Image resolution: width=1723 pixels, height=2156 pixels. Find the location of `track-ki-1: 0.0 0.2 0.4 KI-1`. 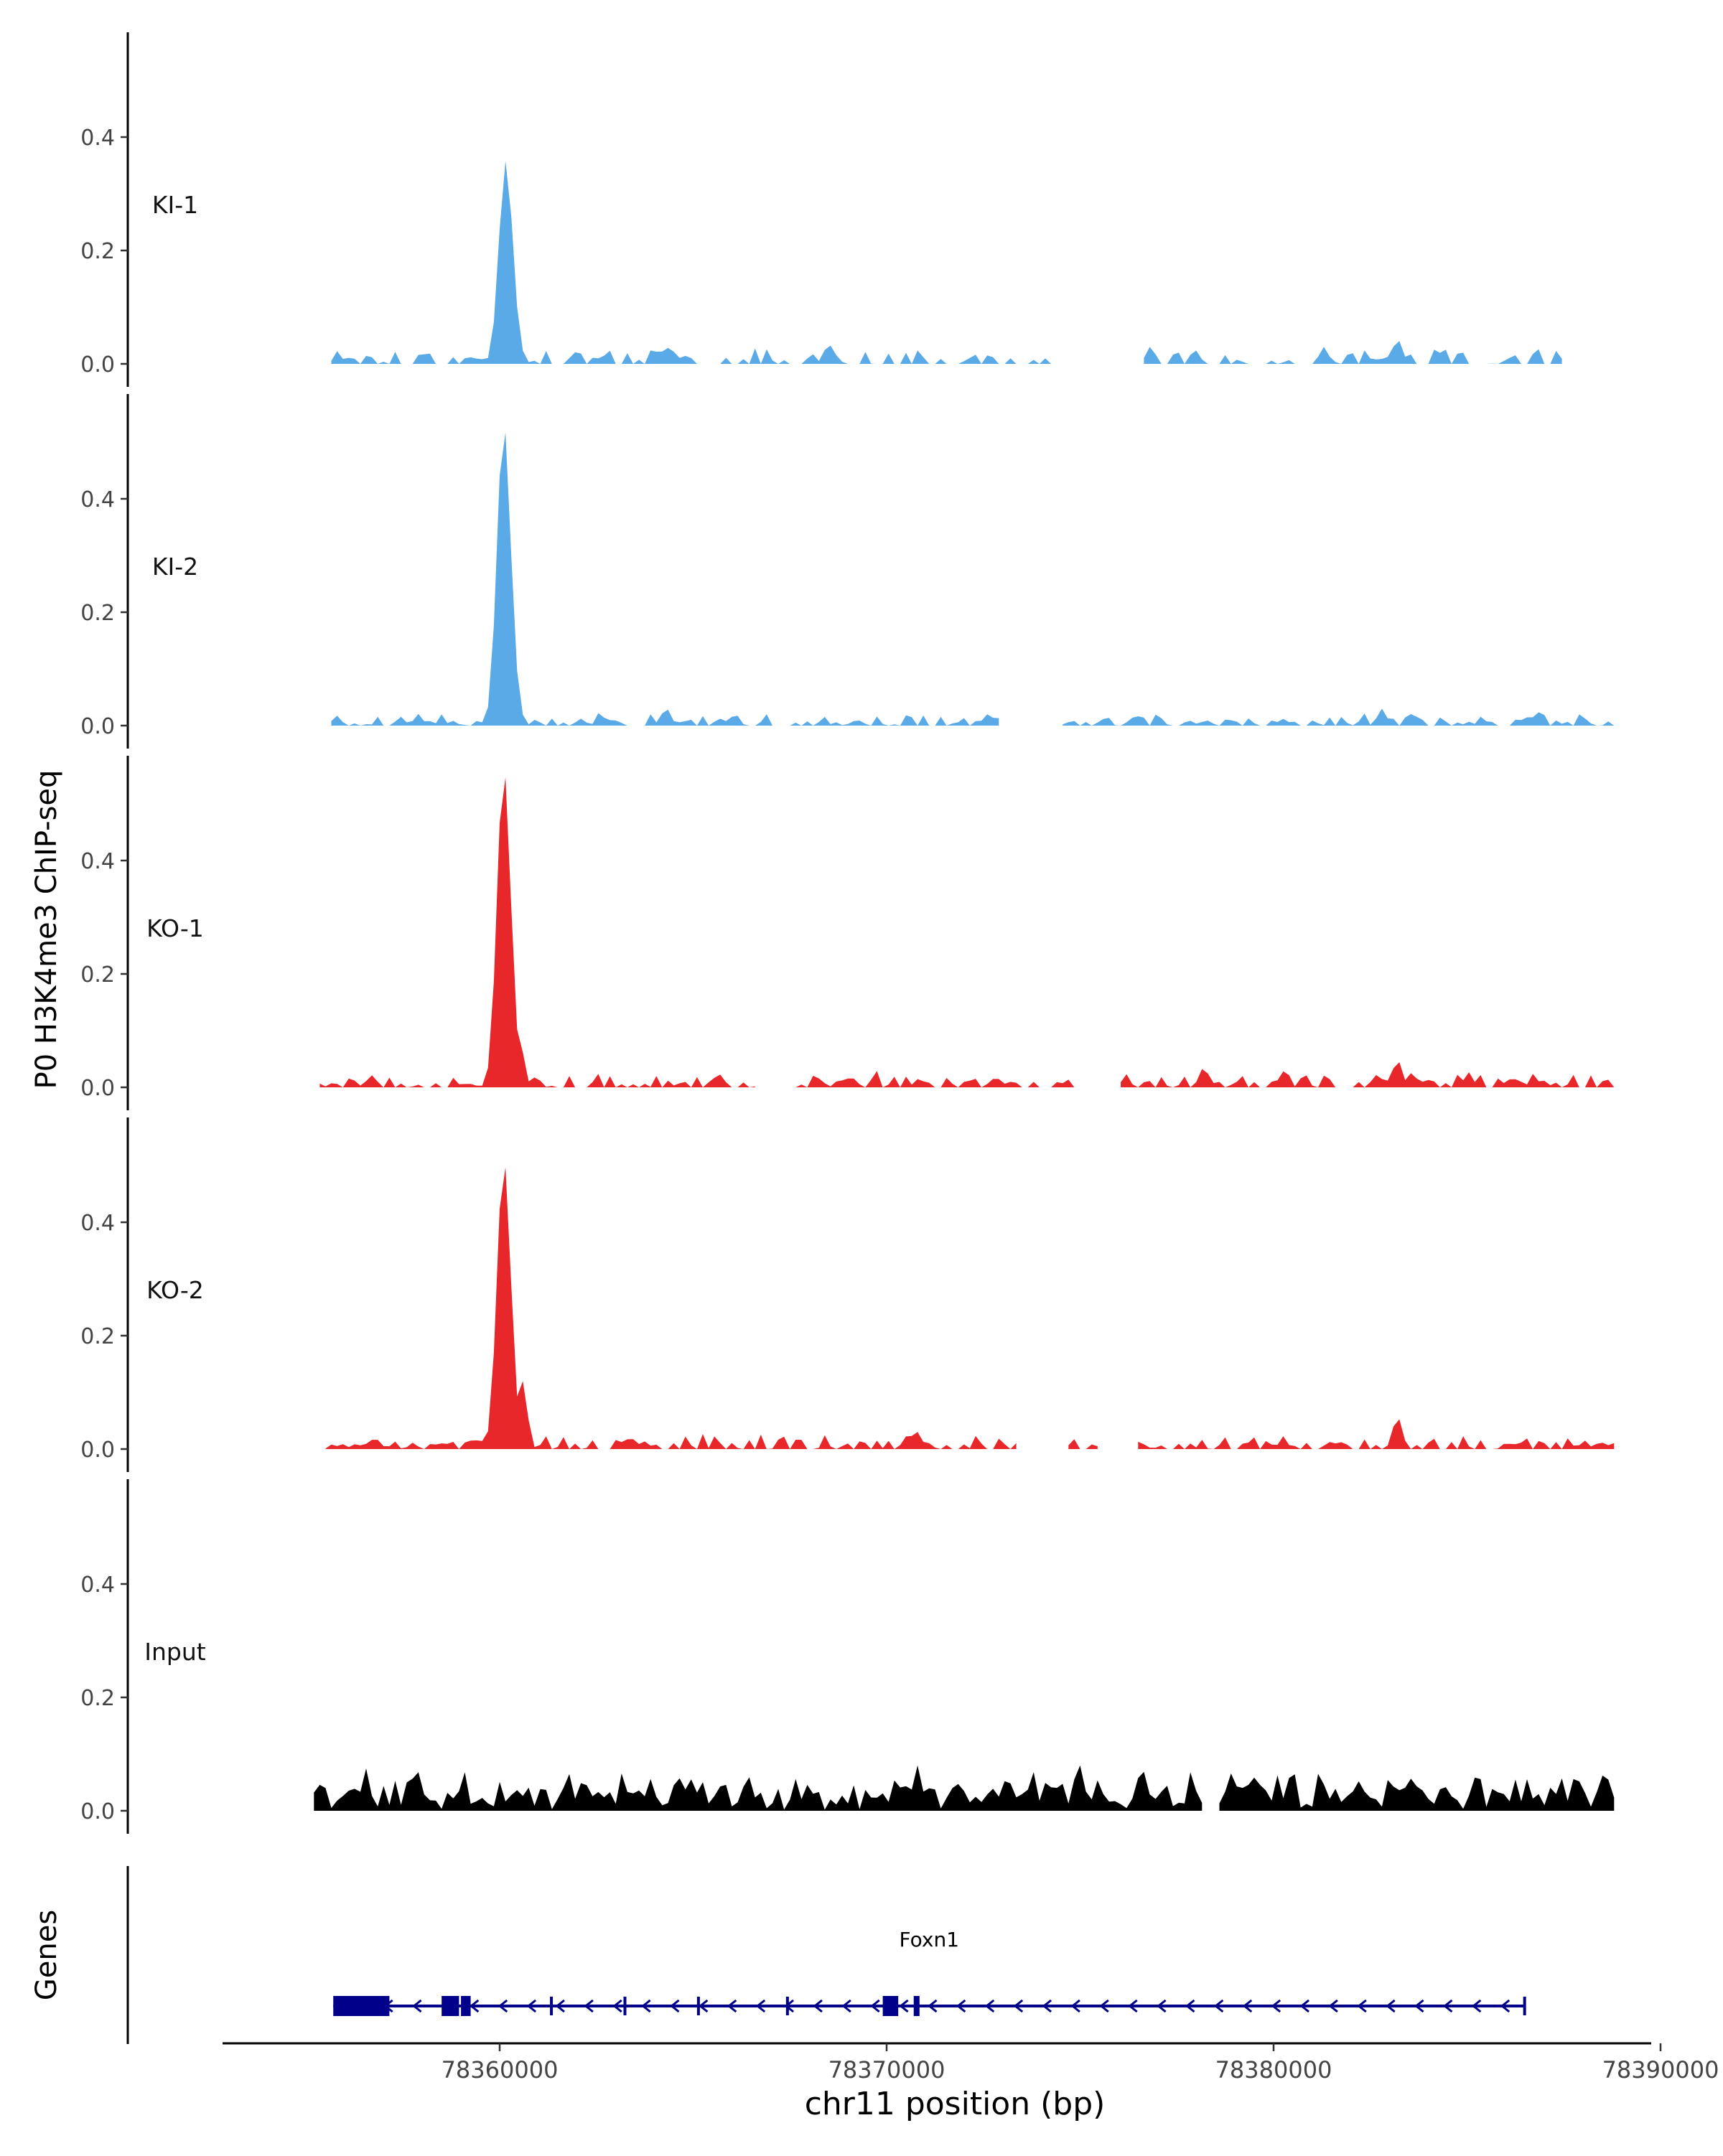

track-ki-1: 0.0 0.2 0.4 KI-1 is located at coordinates (821, 209).